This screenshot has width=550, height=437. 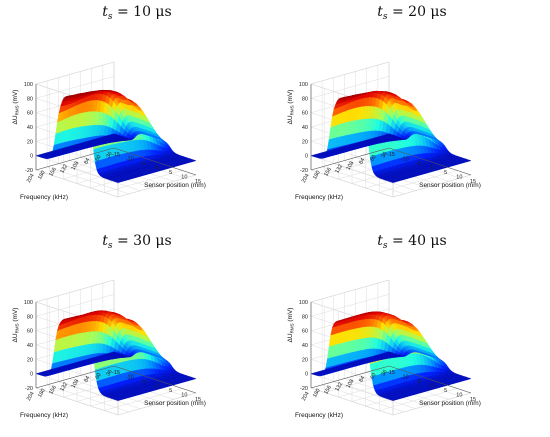 What do you see at coordinates (136, 242) in the screenshot?
I see `panel-title: ts = 30 μs` at bounding box center [136, 242].